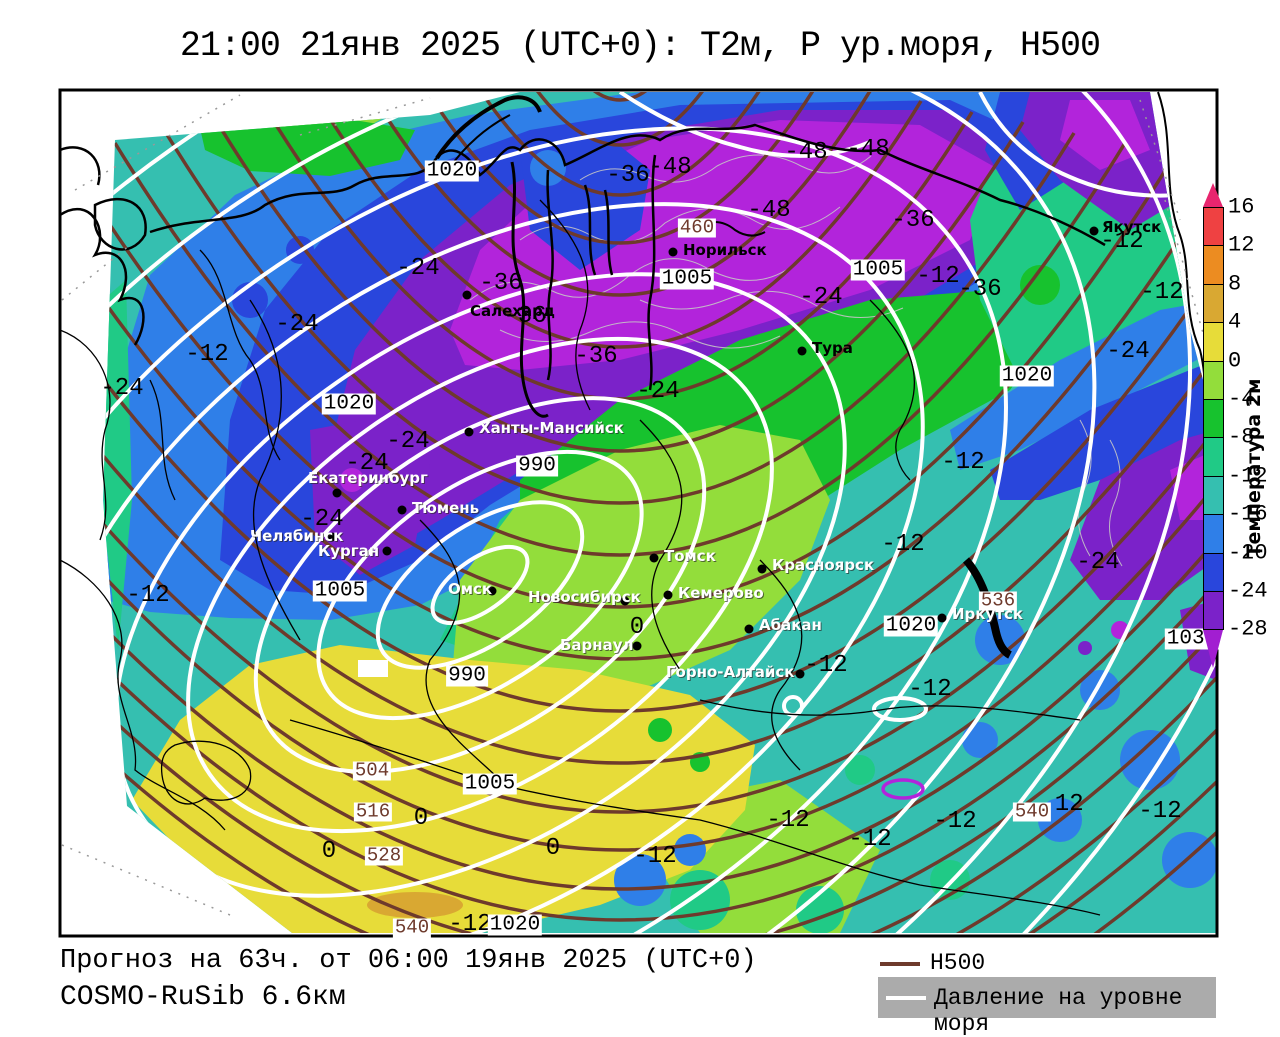 This screenshot has width=1280, height=1037. I want to click on slp-line-sample, so click(906, 998).